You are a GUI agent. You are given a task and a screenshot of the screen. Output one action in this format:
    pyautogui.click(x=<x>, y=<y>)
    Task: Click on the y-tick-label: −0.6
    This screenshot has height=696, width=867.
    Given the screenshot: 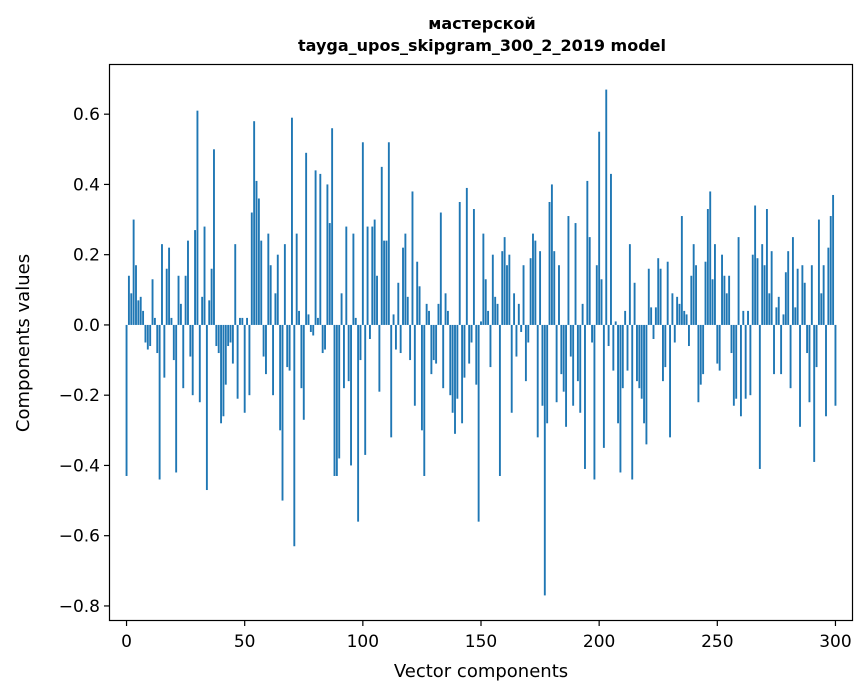 What is the action you would take?
    pyautogui.click(x=79, y=537)
    